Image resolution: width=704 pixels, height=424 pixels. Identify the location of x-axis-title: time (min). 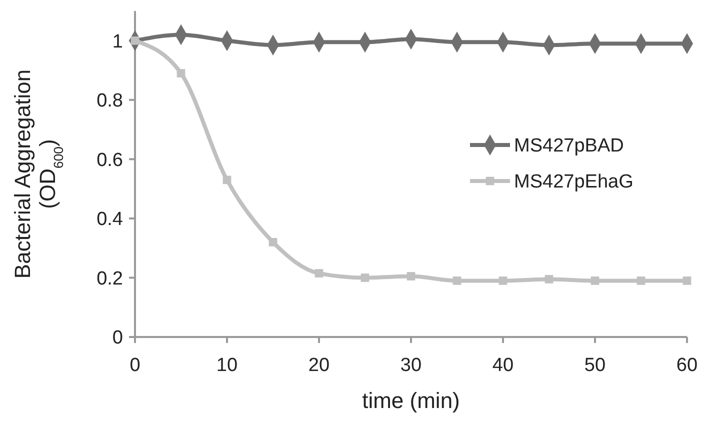
(411, 400).